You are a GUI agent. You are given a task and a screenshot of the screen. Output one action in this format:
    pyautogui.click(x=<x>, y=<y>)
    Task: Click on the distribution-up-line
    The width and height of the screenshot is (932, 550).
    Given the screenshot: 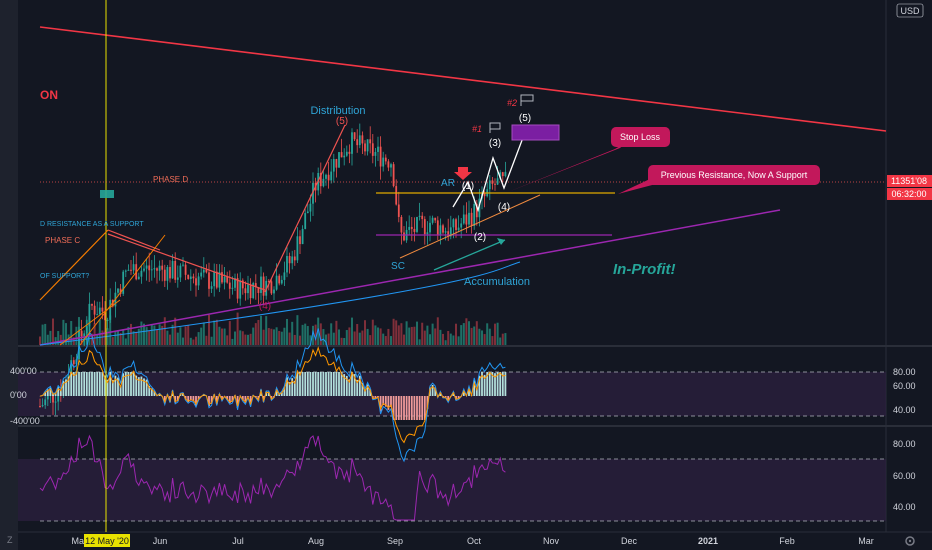 What is the action you would take?
    pyautogui.click(x=305, y=208)
    